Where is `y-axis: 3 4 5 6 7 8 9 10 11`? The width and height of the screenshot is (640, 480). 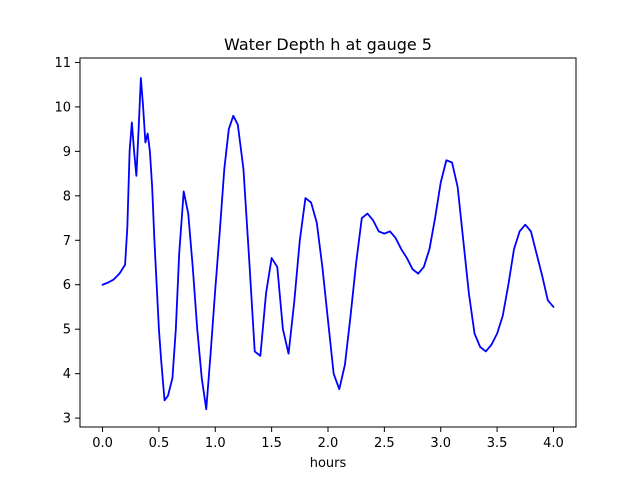
y-axis: 3 4 5 6 7 8 9 10 11 is located at coordinates (67, 241).